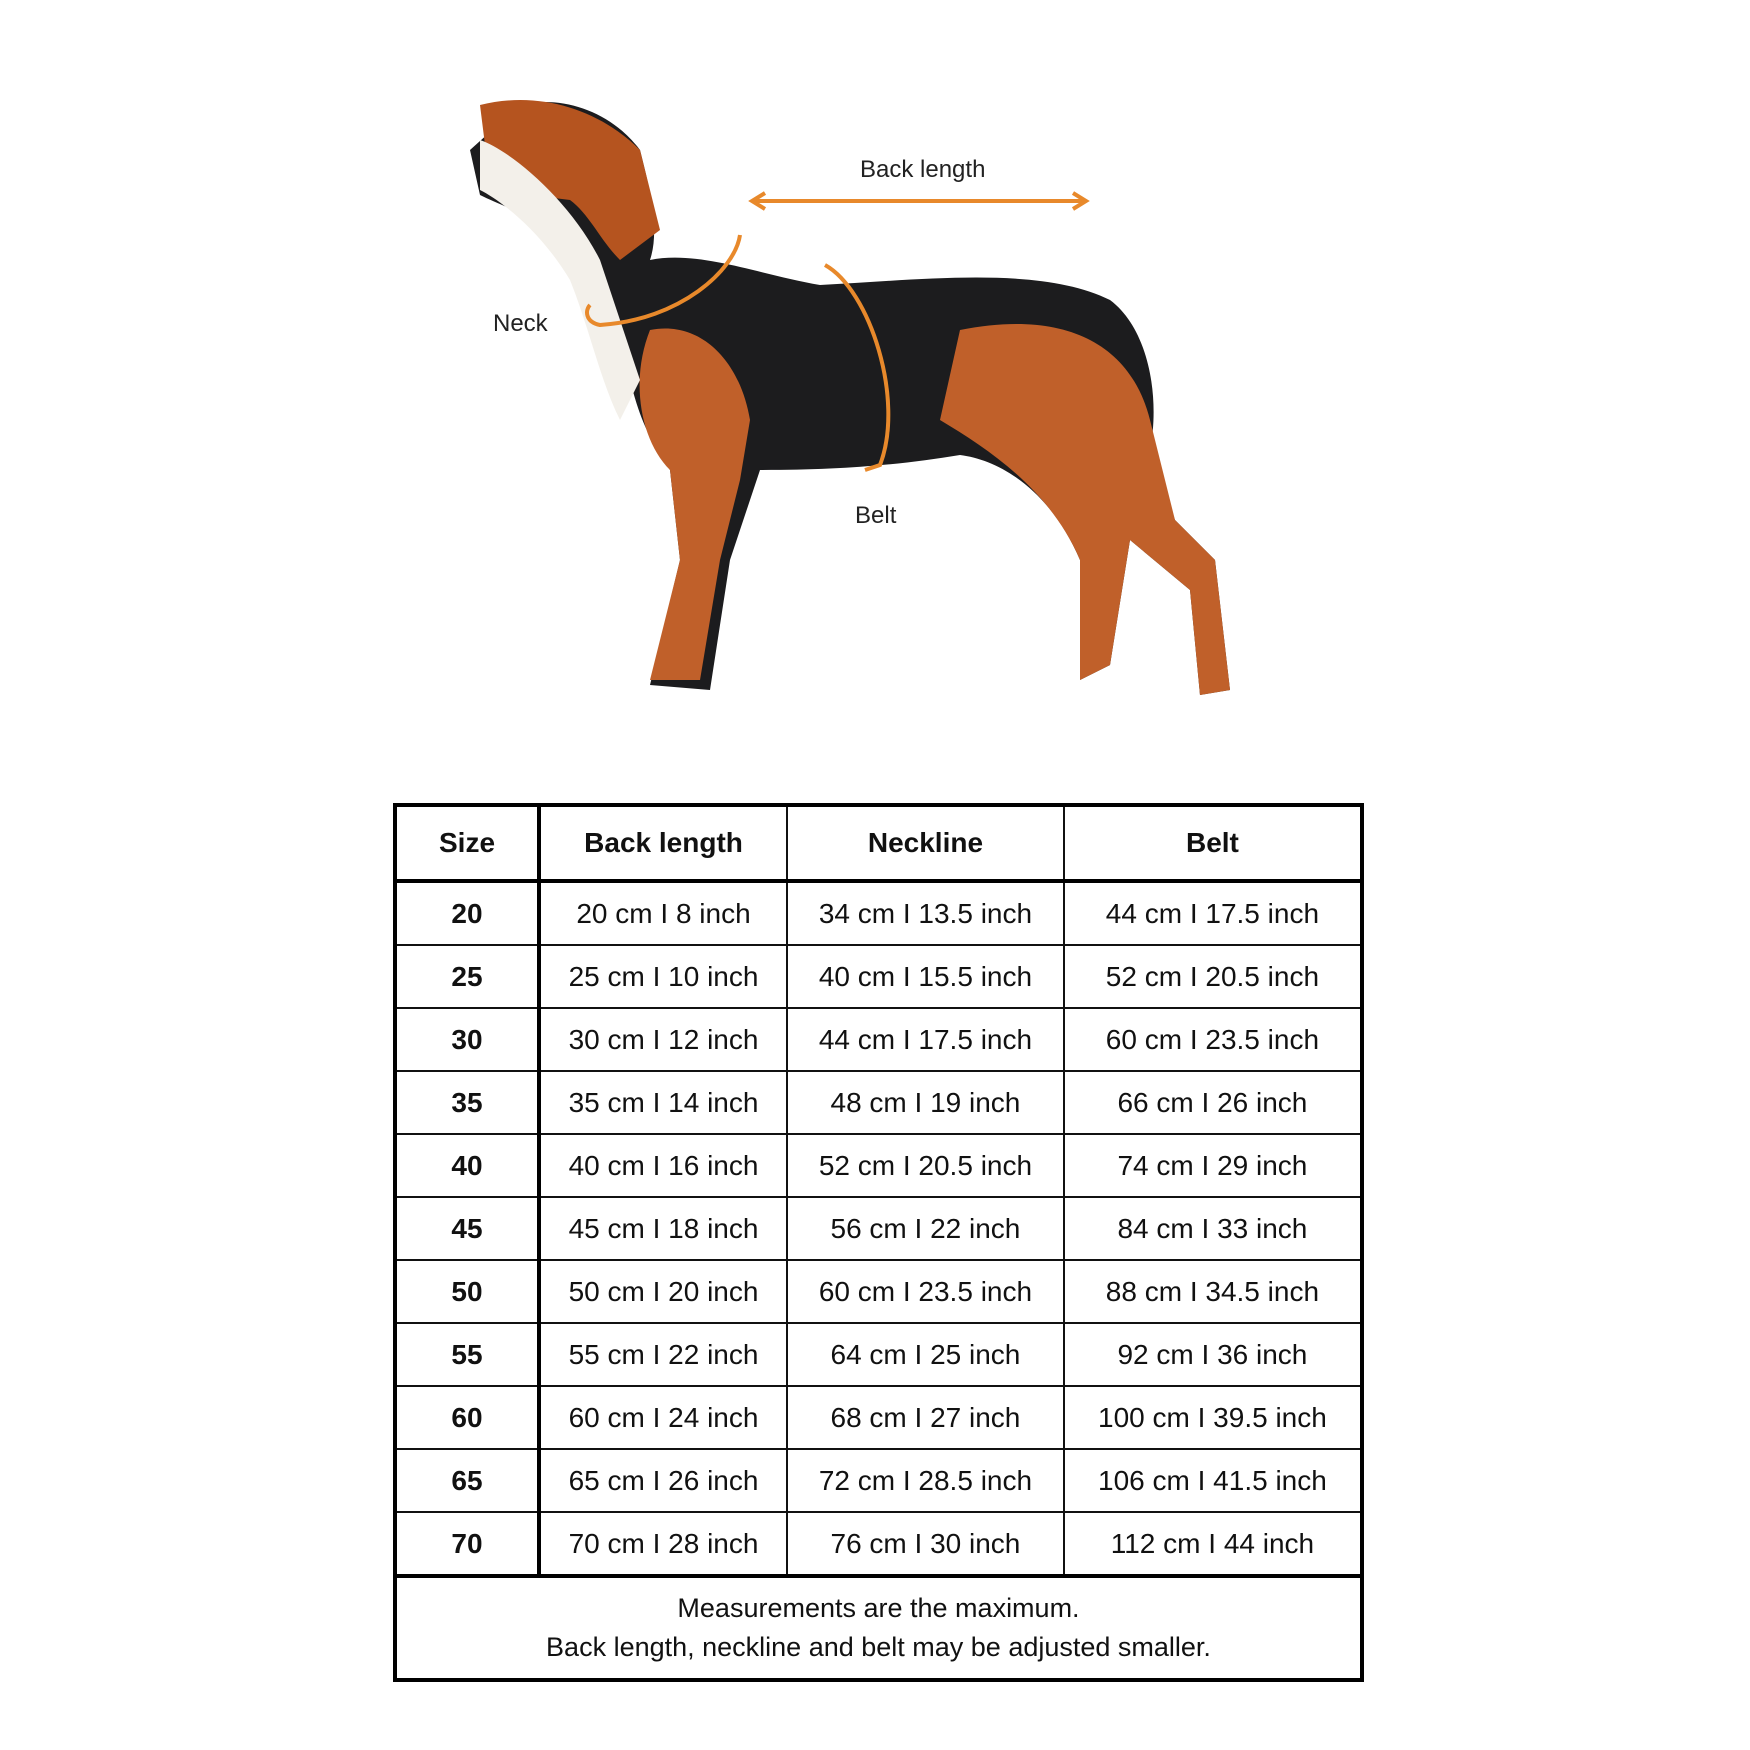 This screenshot has width=1750, height=1750. What do you see at coordinates (925, 1102) in the screenshot?
I see `measurement-cell: 48 cm I 19 inch` at bounding box center [925, 1102].